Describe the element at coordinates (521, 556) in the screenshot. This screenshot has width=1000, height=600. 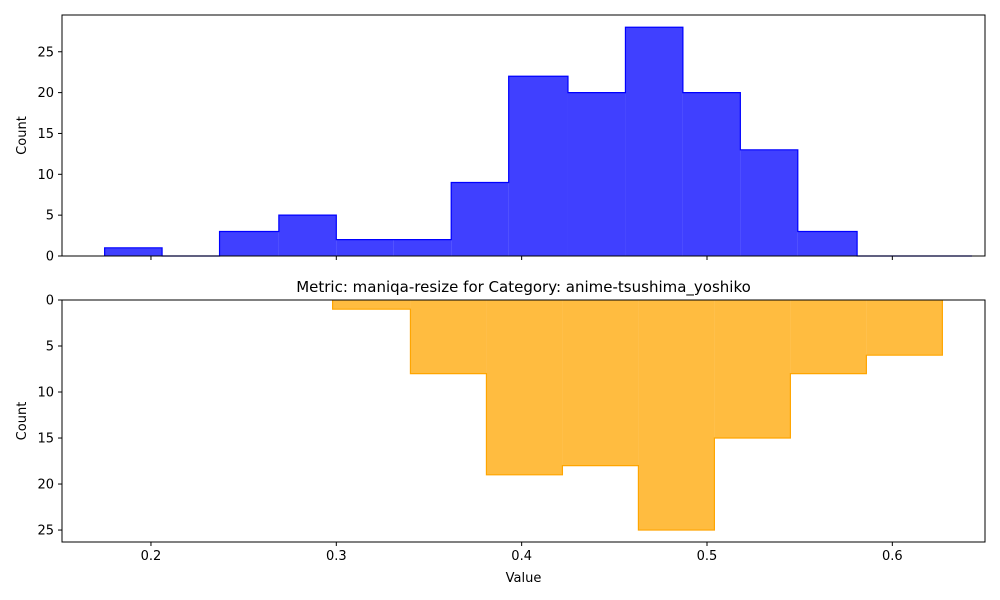
I see `x-tick-label: 0.4` at that location.